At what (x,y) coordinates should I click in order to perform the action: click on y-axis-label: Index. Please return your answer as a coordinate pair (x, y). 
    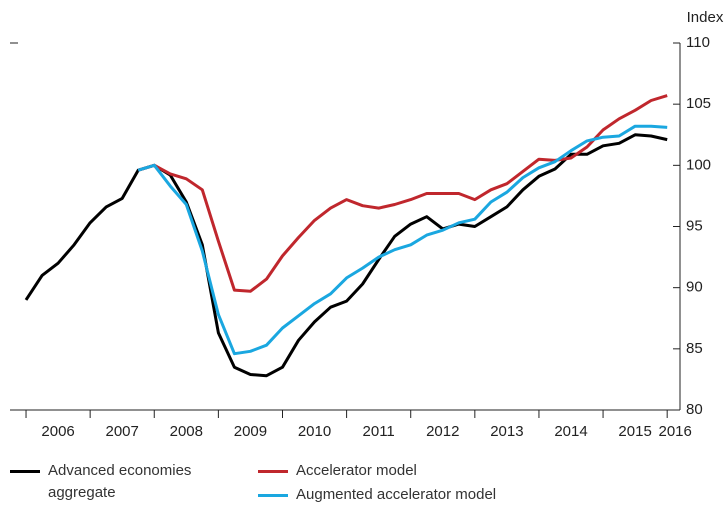
    Looking at the image, I should click on (705, 17).